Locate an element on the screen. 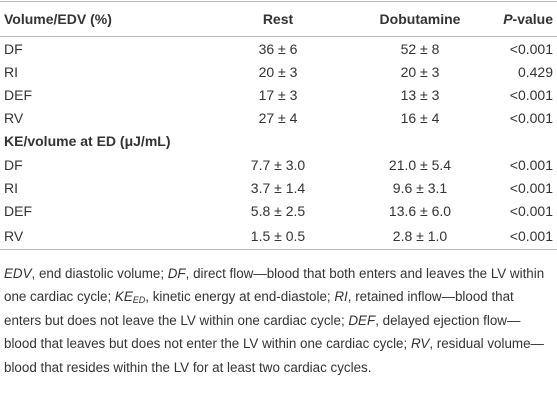  data-row: RV 1.5 ± 0.5 2.8 ± 1.0 <0.001 is located at coordinates (278, 236).